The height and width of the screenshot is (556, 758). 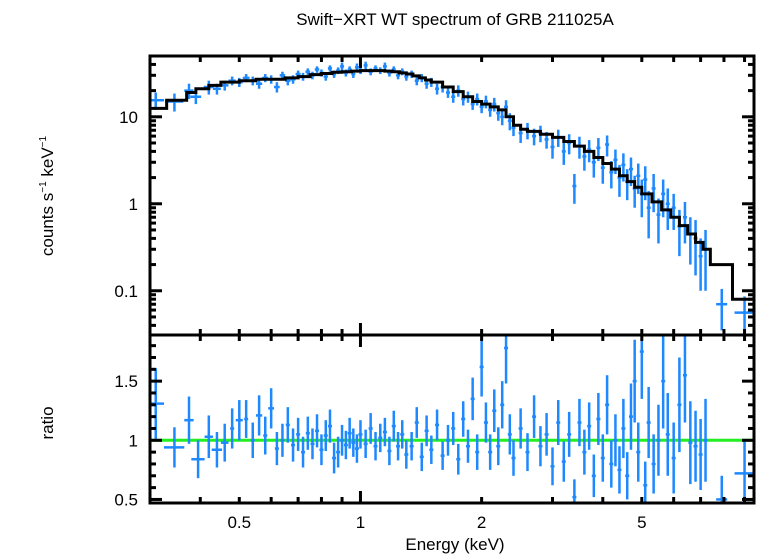 I want to click on y-axis-label-ratio: ratio, so click(x=47, y=422).